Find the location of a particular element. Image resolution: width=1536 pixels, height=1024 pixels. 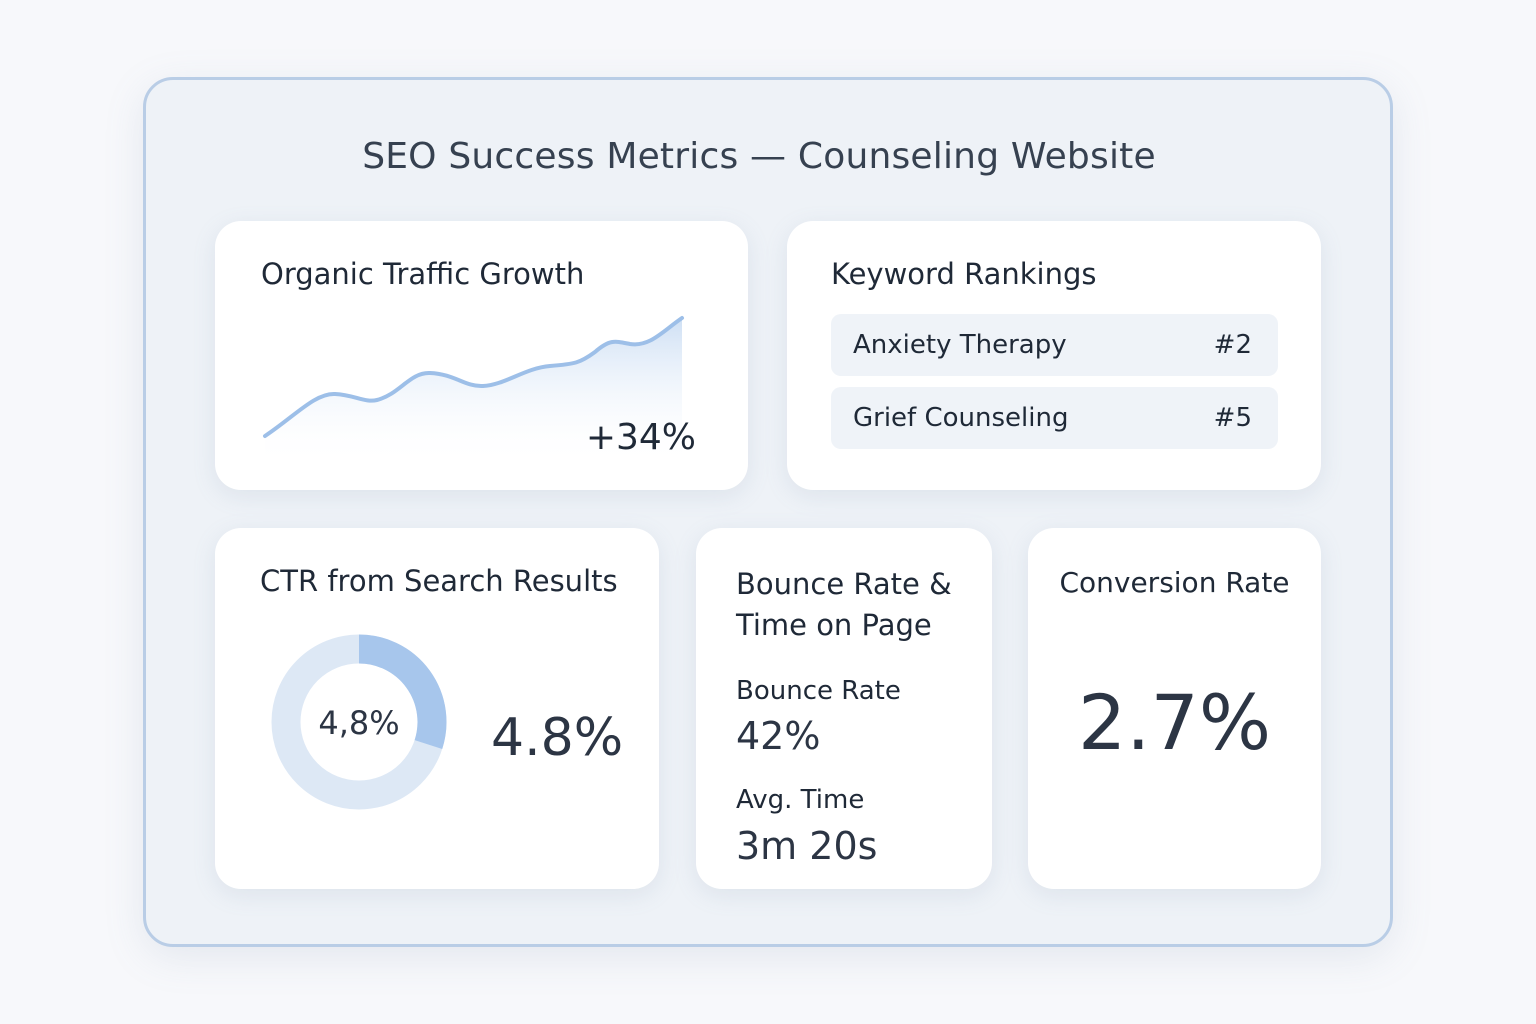

ctr-donut-label: 4,8% is located at coordinates (359, 723).